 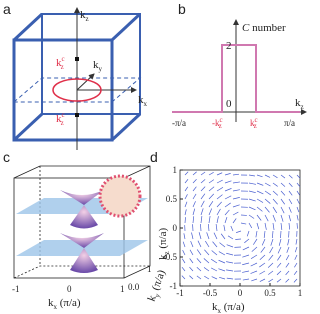 I want to click on panel-label: b, so click(x=182, y=9).